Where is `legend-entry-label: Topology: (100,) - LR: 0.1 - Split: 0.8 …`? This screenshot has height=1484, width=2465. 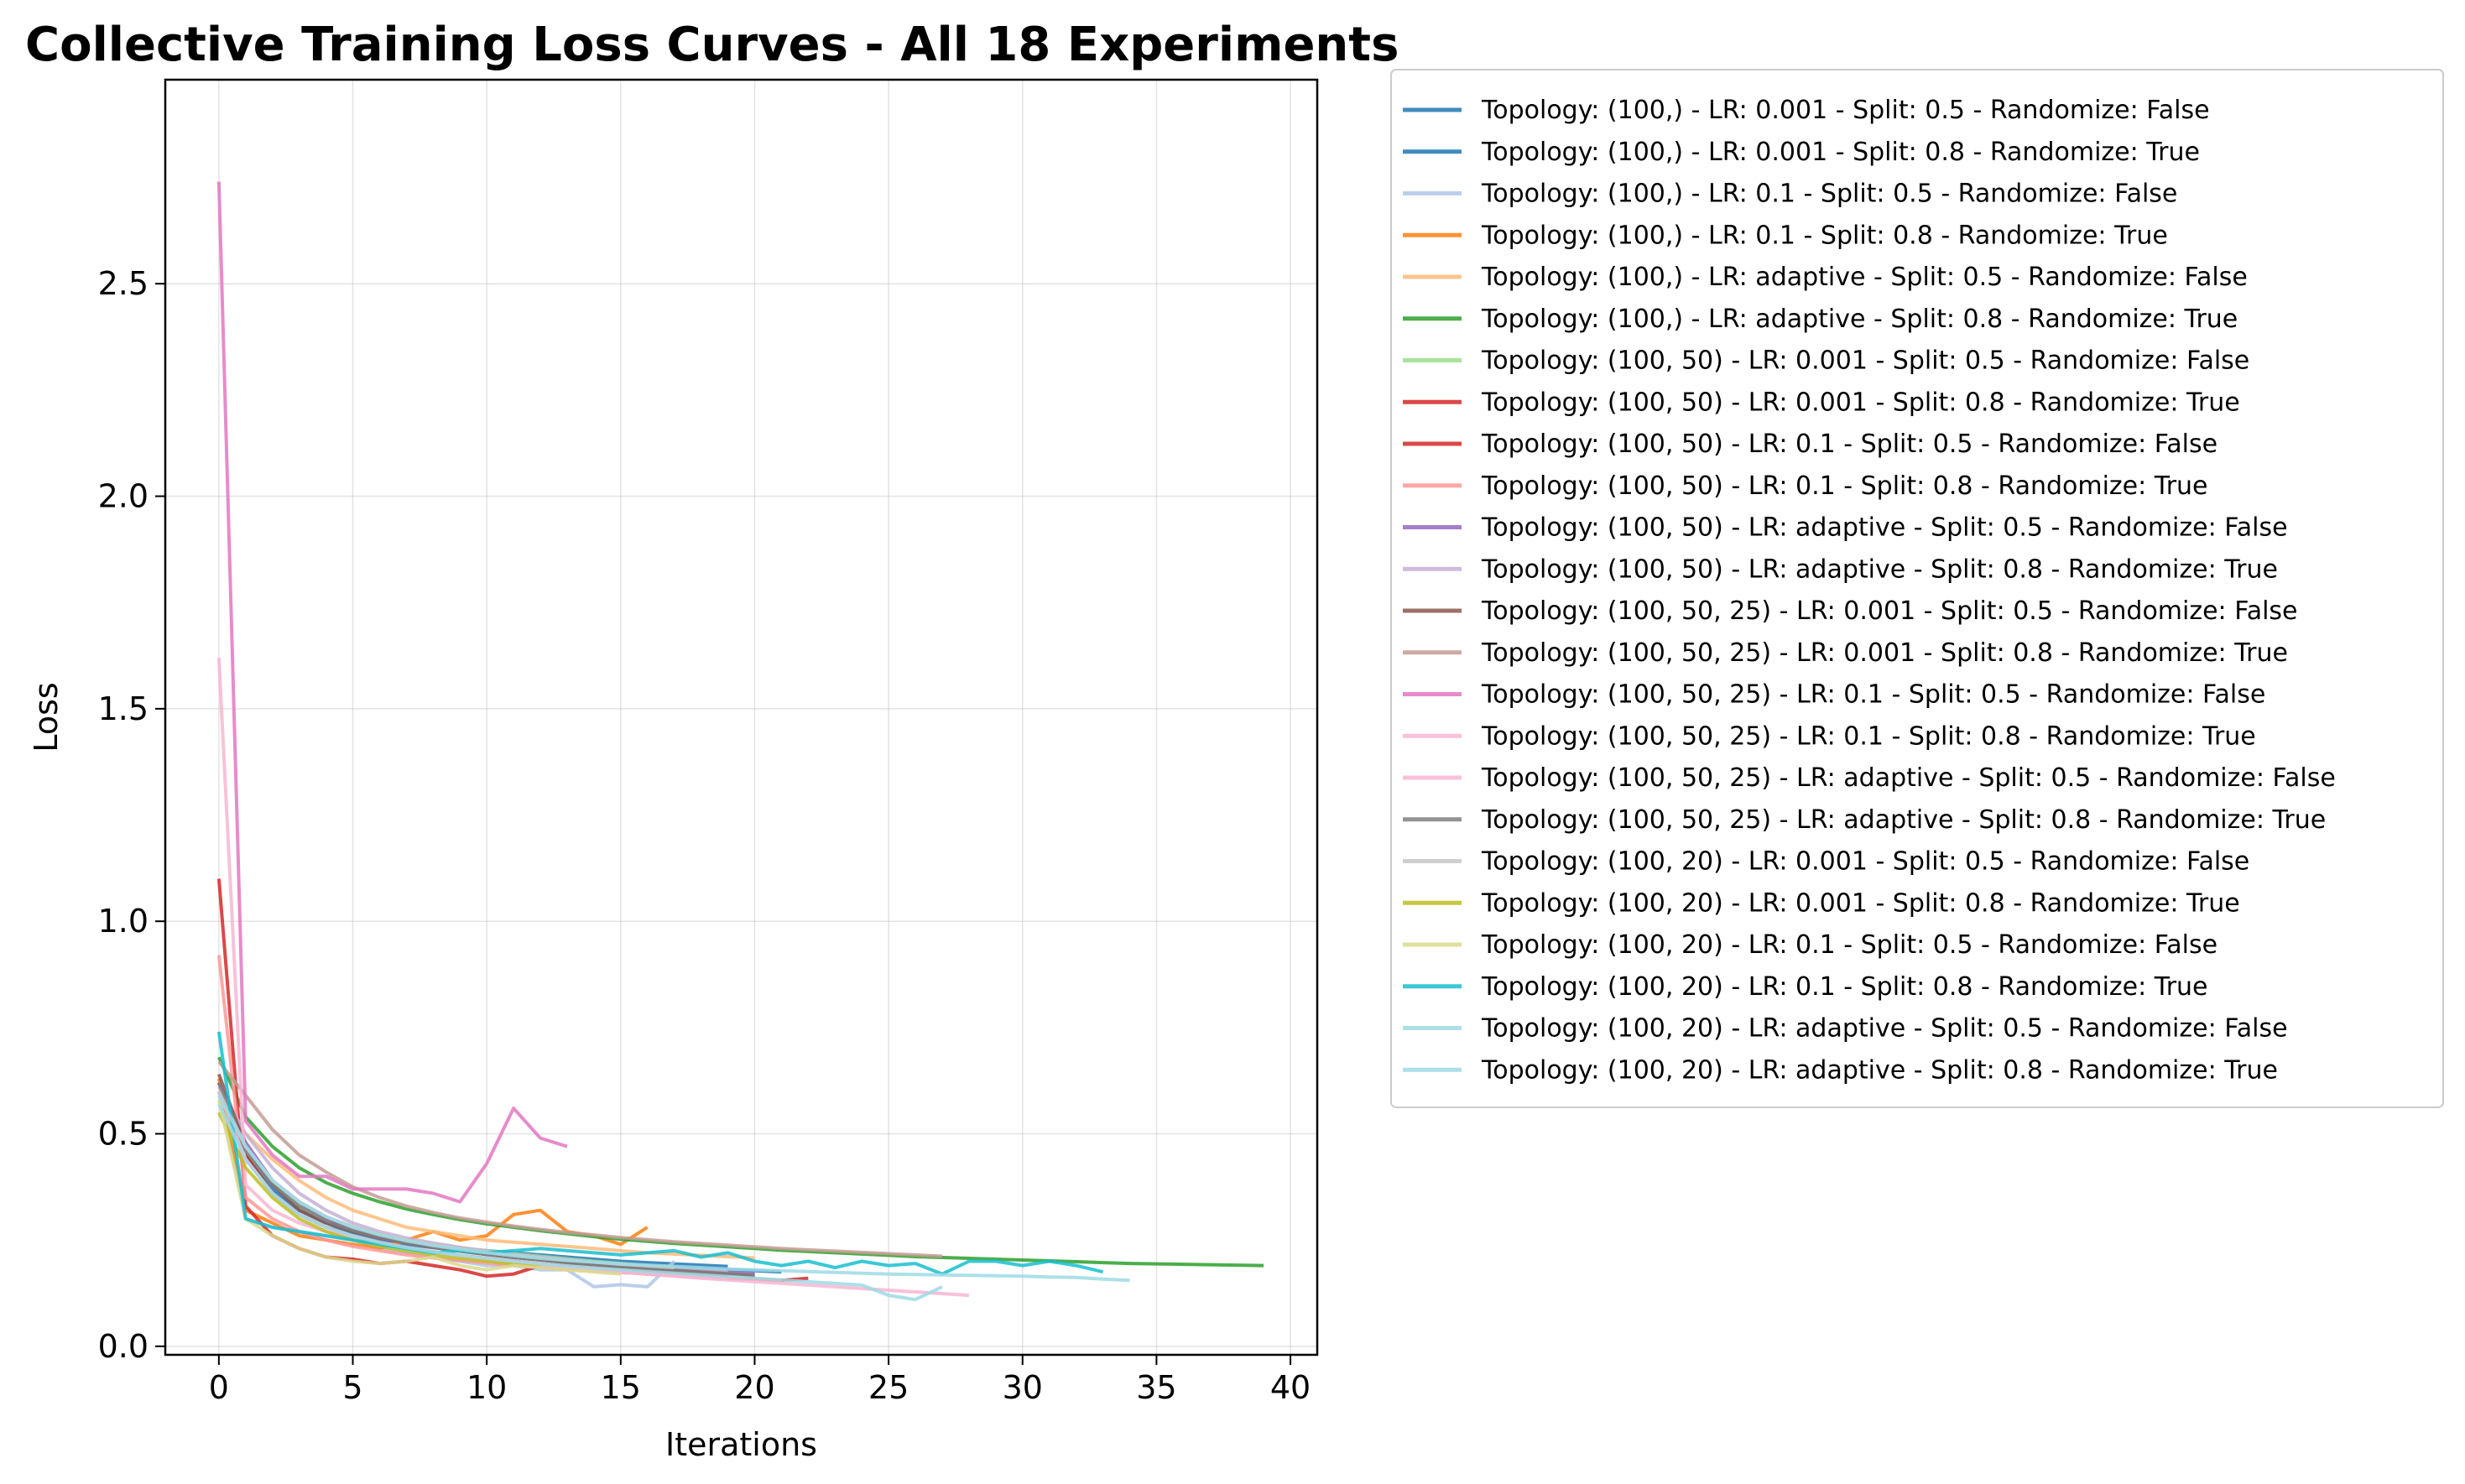
legend-entry-label: Topology: (100,) - LR: 0.1 - Split: 0.8 … is located at coordinates (1824, 235).